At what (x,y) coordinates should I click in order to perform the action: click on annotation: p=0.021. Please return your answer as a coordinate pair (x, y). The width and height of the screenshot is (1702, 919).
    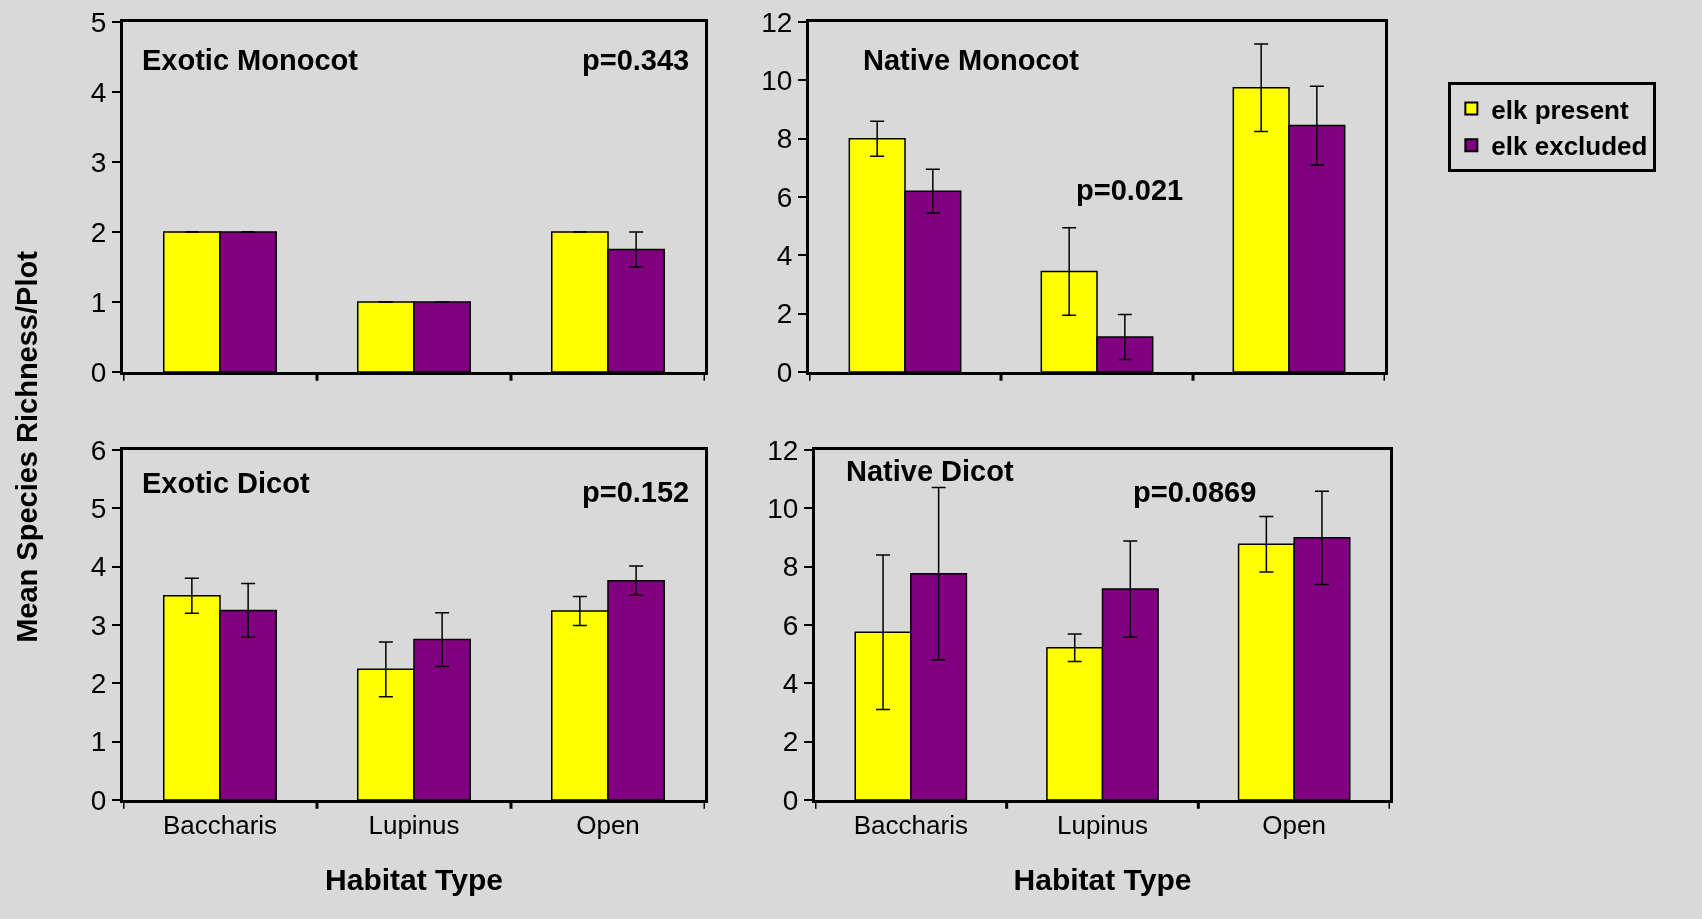
    Looking at the image, I should click on (1130, 190).